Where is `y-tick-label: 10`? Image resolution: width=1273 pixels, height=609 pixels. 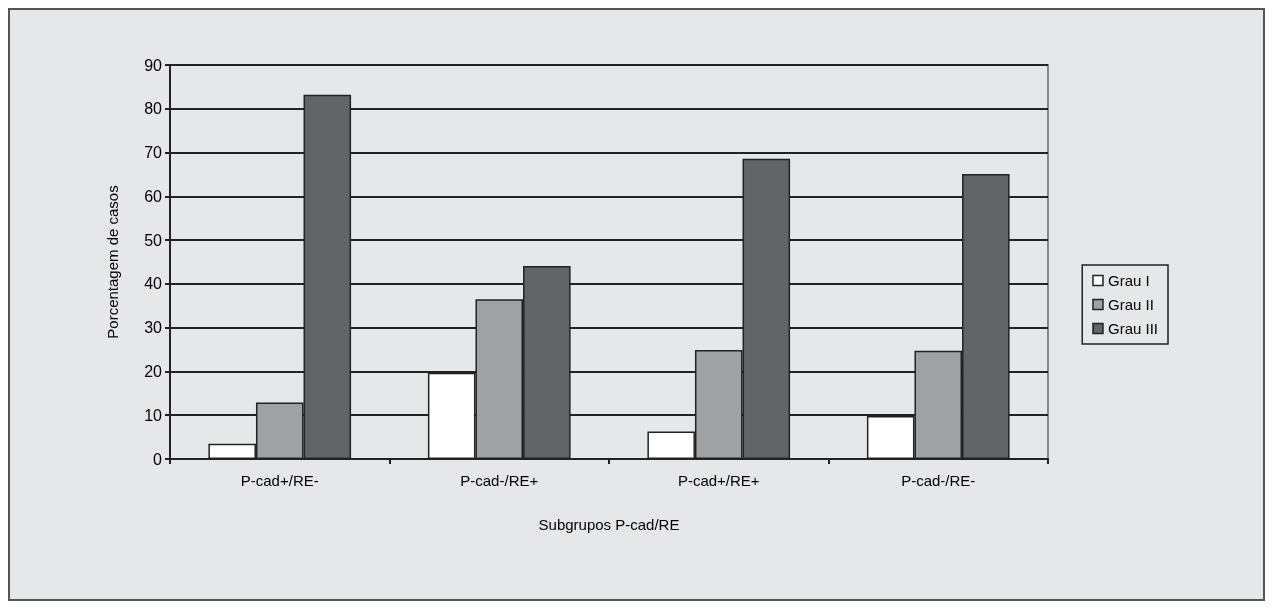
y-tick-label: 10 is located at coordinates (153, 415).